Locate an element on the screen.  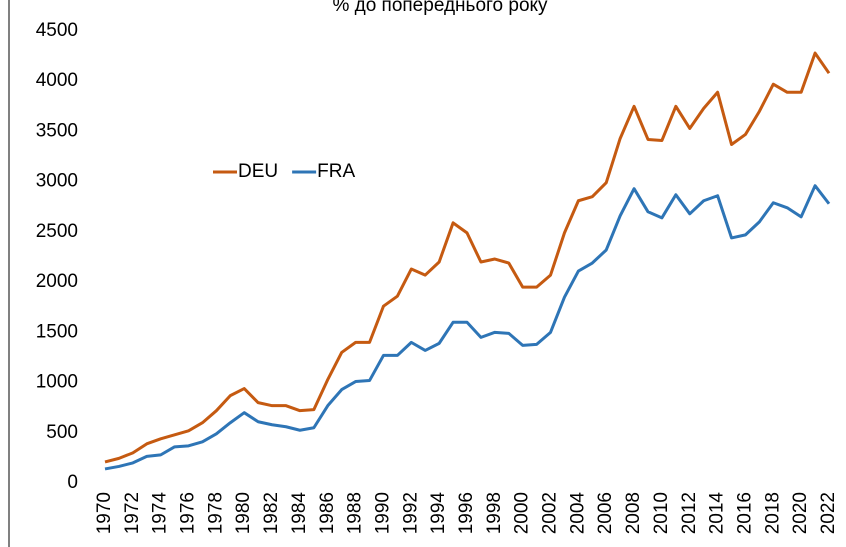
y-tick-label: 2000 is located at coordinates (57, 281).